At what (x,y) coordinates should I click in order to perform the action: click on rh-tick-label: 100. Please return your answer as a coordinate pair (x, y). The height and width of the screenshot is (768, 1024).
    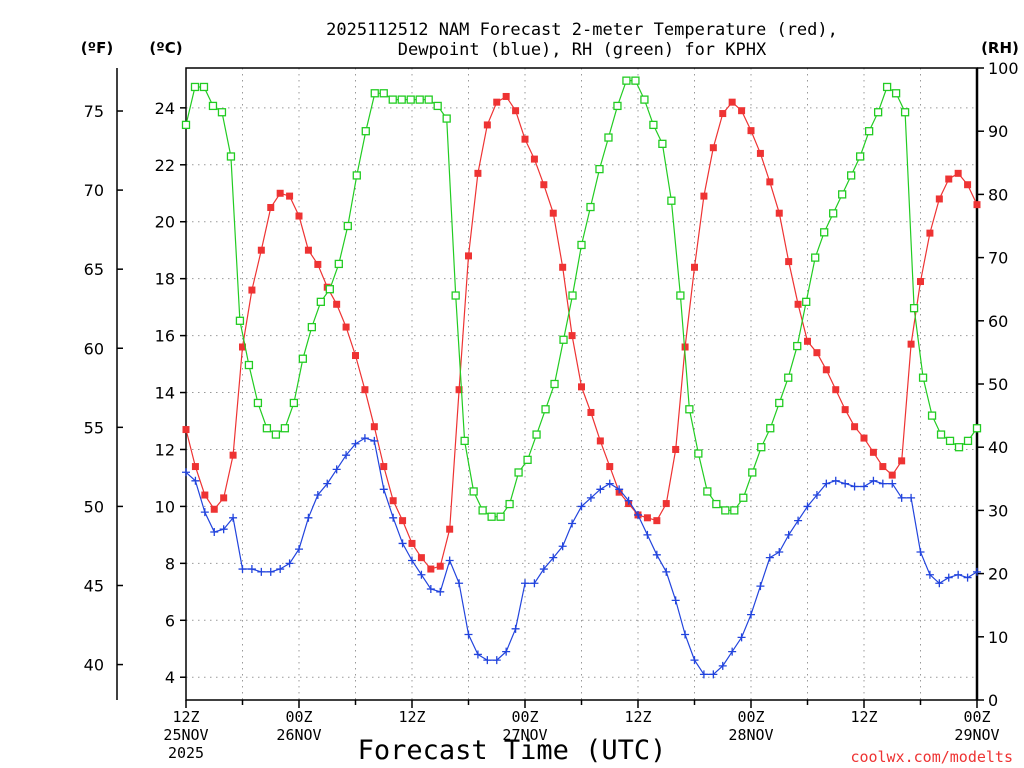
    Looking at the image, I should click on (1003, 68).